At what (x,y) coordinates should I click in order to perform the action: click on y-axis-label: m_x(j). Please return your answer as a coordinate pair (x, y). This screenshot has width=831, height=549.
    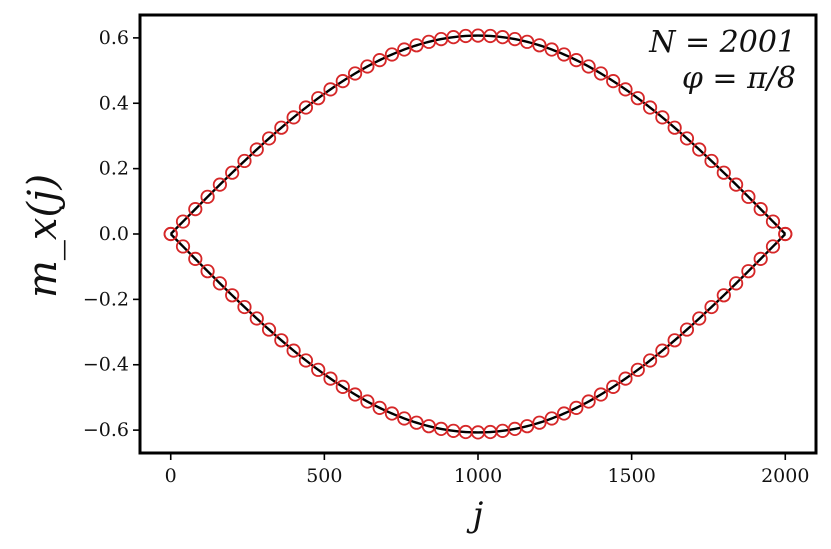
    Looking at the image, I should click on (43, 236).